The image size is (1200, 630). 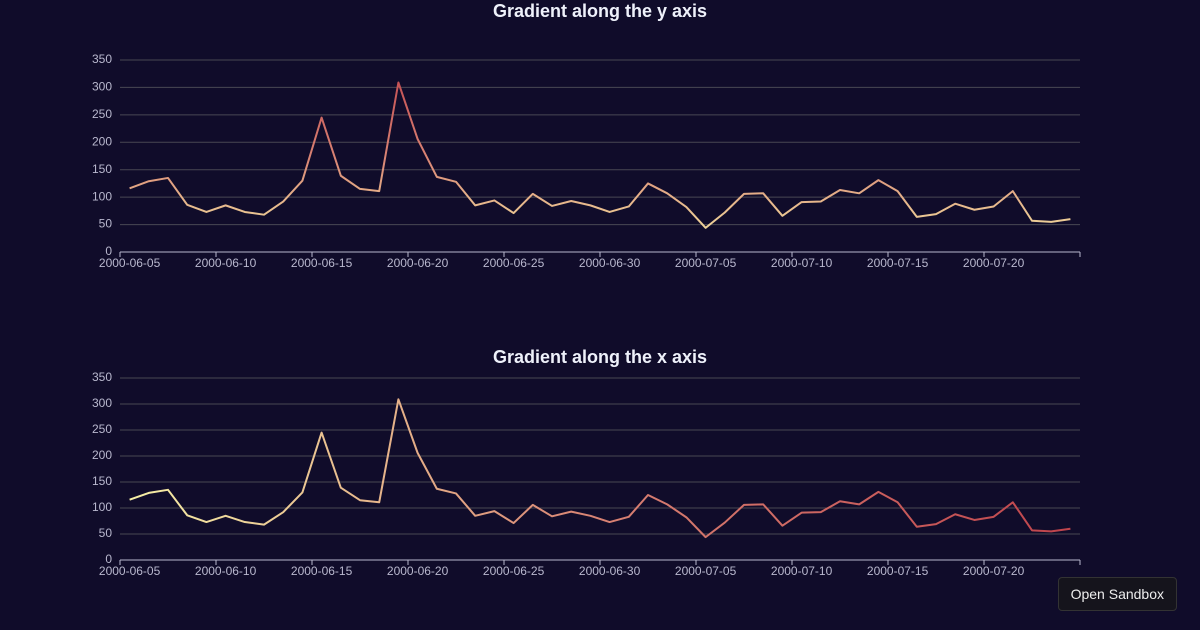 What do you see at coordinates (600, 11) in the screenshot?
I see `chart-title: Gradient along the y axis` at bounding box center [600, 11].